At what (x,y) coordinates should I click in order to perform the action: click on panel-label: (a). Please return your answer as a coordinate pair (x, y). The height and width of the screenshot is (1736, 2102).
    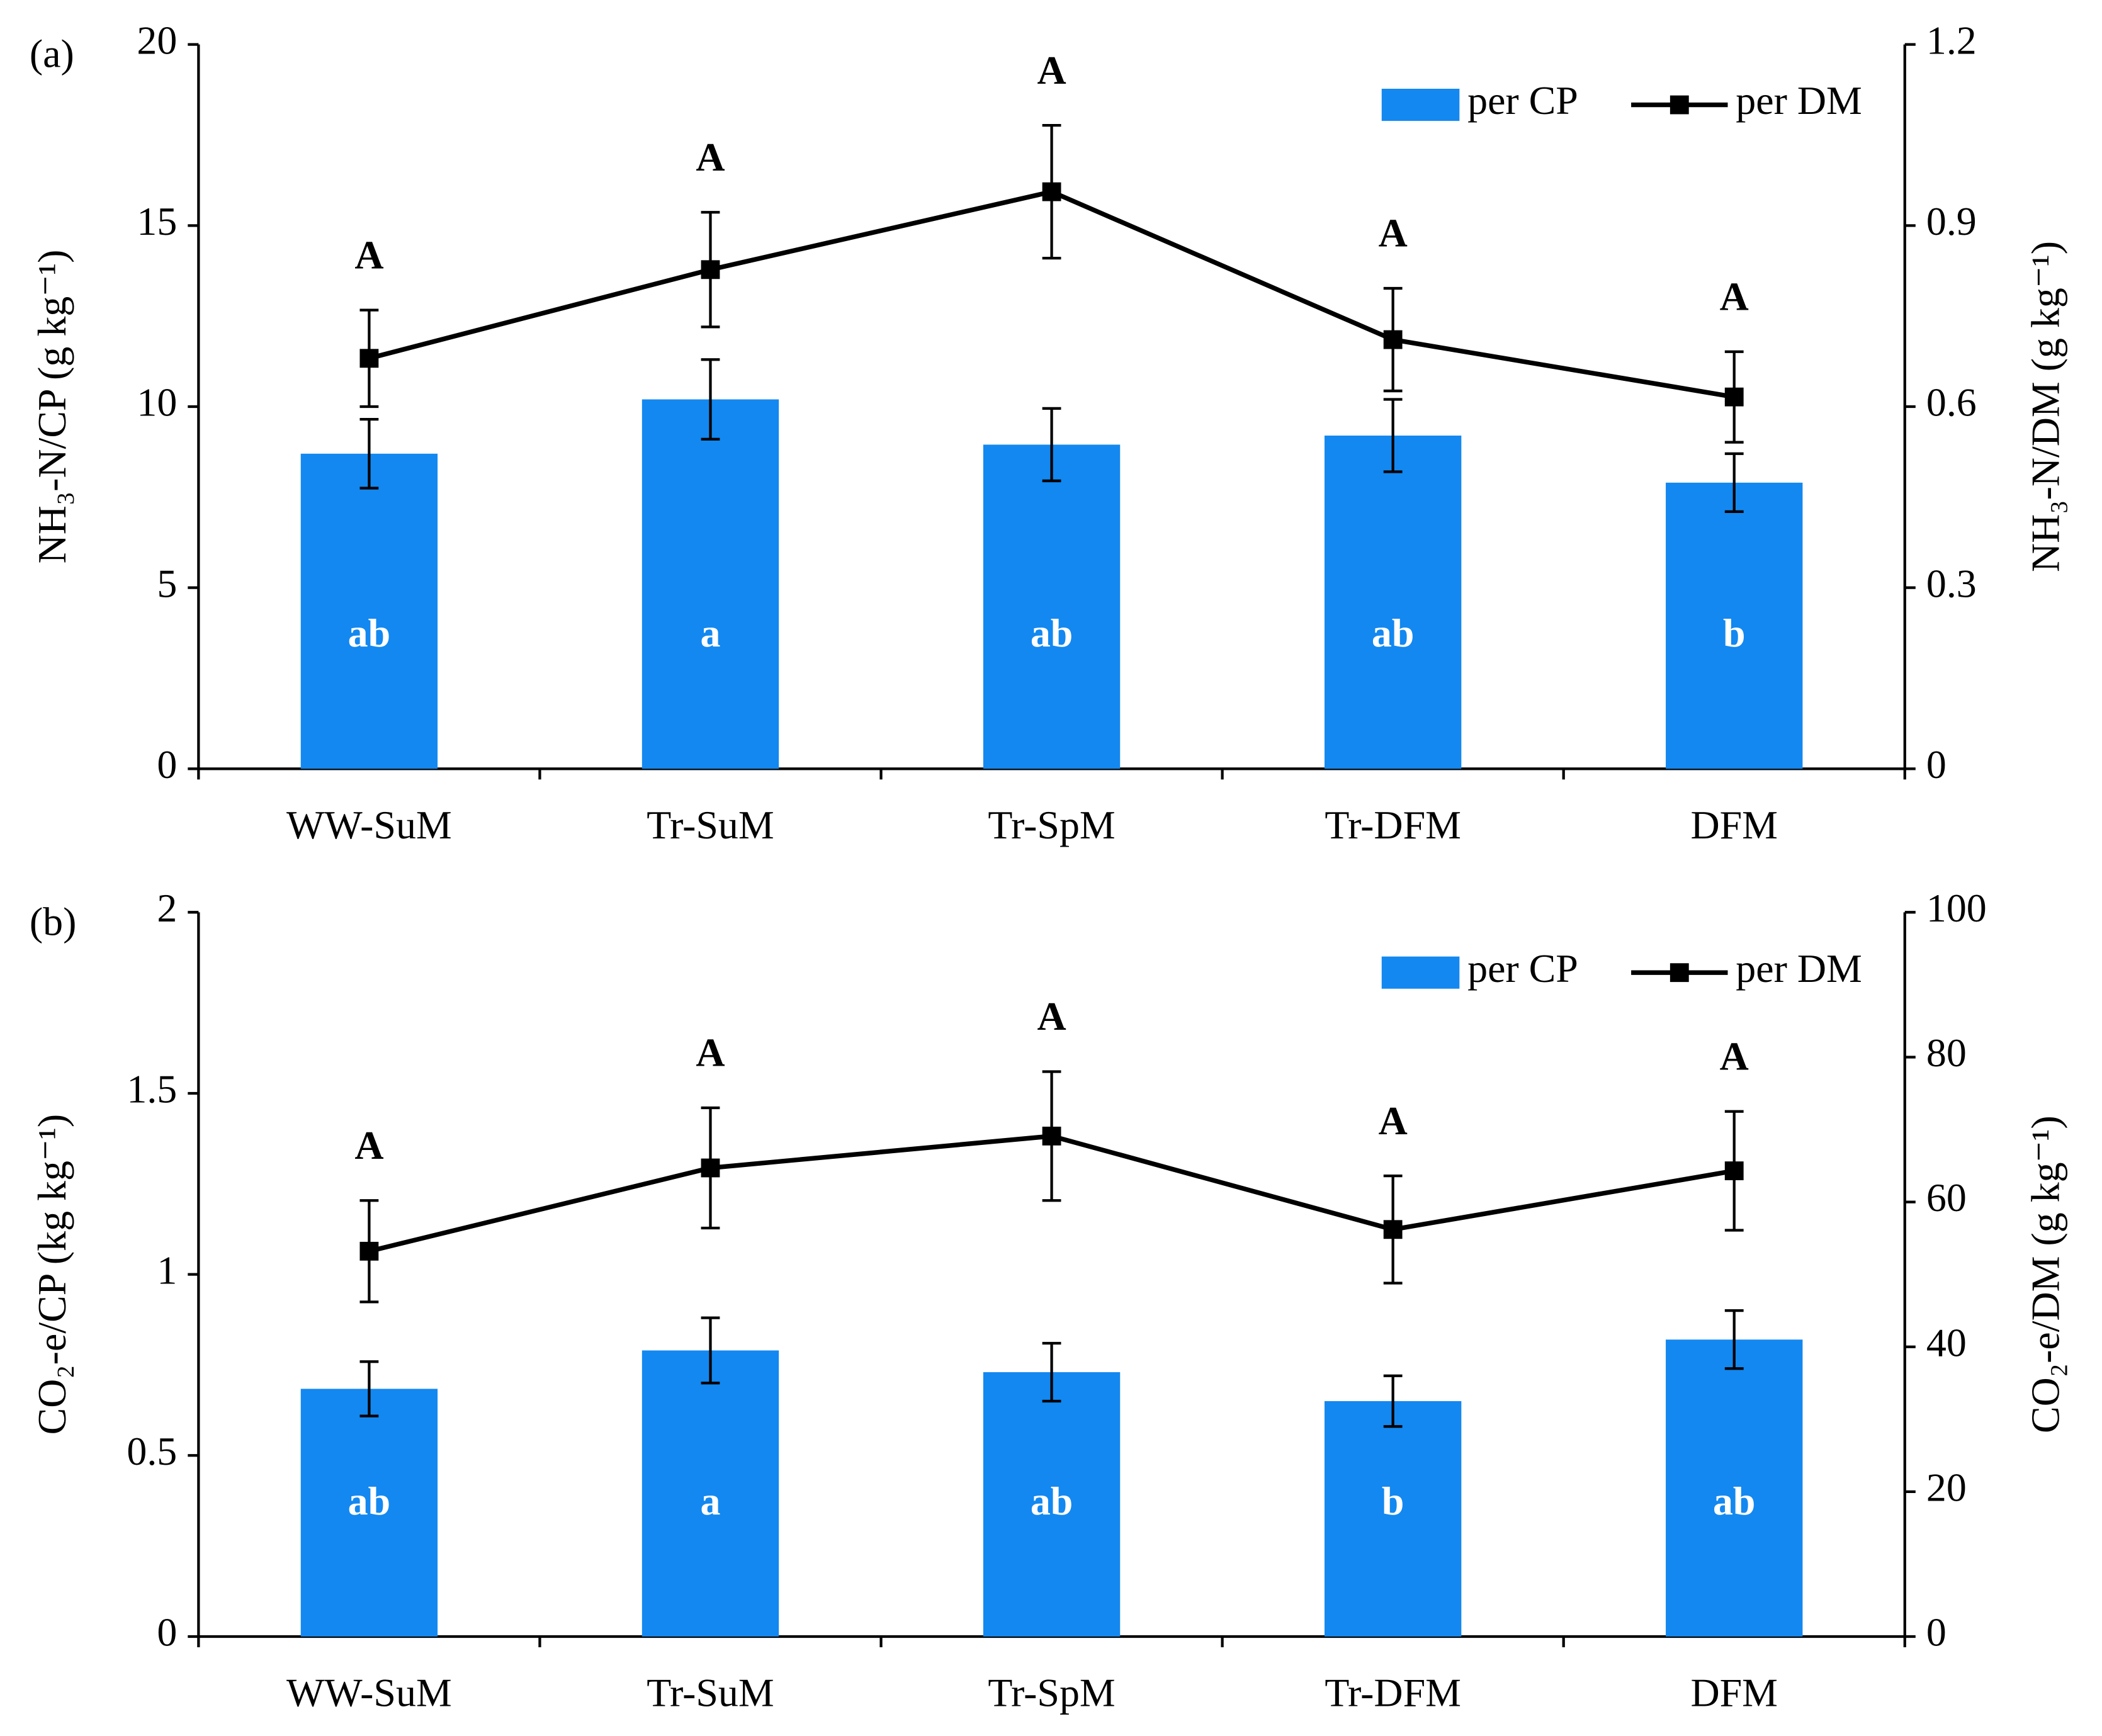
    Looking at the image, I should click on (52, 53).